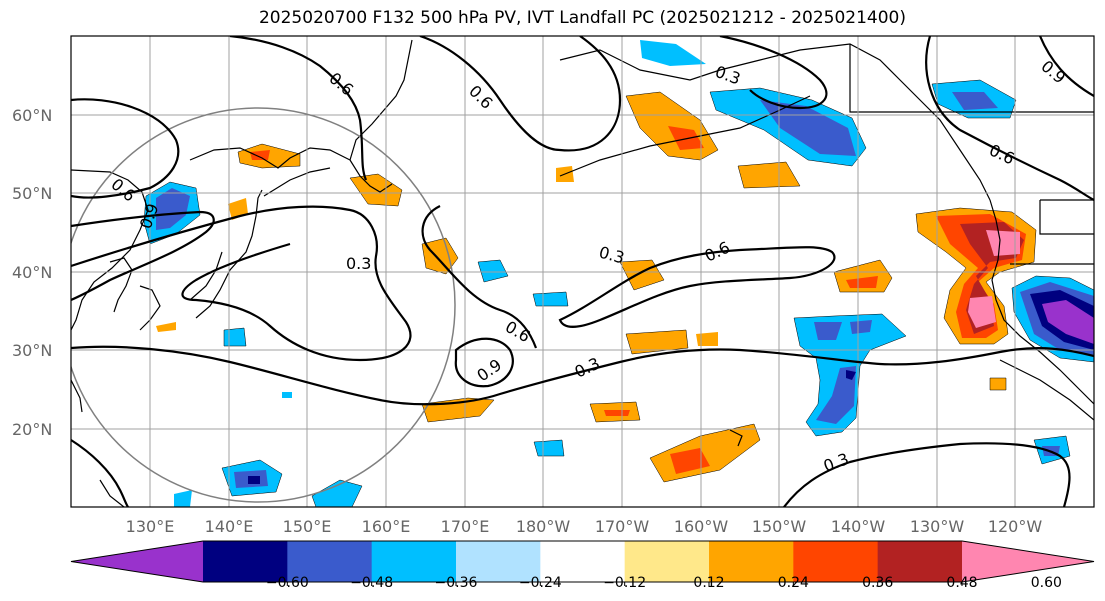 This screenshot has width=1105, height=601. What do you see at coordinates (858, 526) in the screenshot?
I see `lon-label: 140°W` at bounding box center [858, 526].